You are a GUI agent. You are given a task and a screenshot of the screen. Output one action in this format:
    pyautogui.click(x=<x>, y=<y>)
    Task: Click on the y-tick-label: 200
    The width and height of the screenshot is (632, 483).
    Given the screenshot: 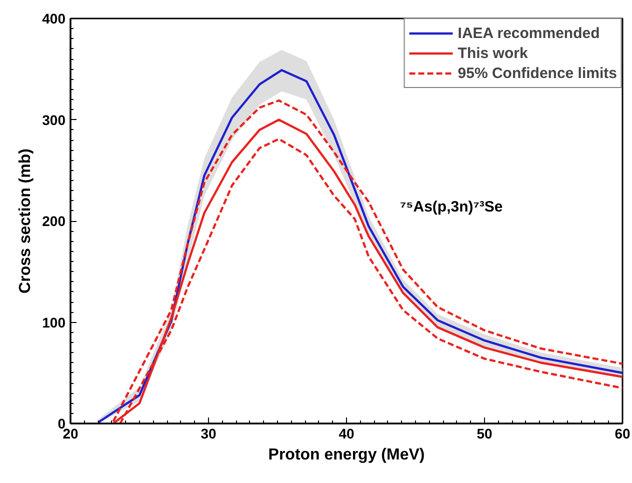 What is the action you would take?
    pyautogui.click(x=54, y=221)
    